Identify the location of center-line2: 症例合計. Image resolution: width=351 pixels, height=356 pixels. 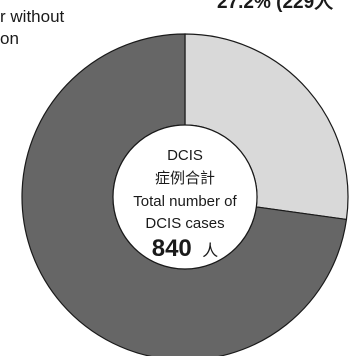
(185, 178).